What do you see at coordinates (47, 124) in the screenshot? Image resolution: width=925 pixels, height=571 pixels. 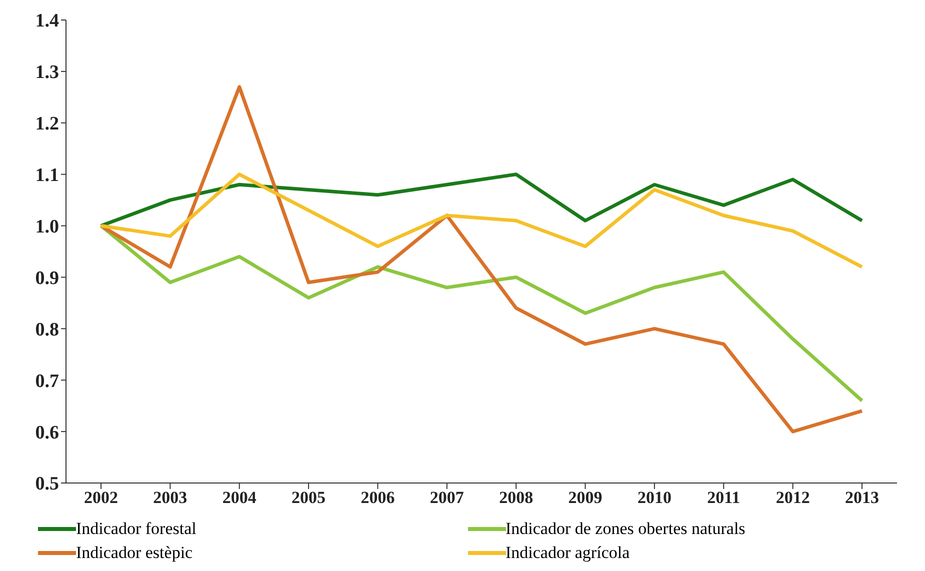 I see `y-tick-label: 1.2` at bounding box center [47, 124].